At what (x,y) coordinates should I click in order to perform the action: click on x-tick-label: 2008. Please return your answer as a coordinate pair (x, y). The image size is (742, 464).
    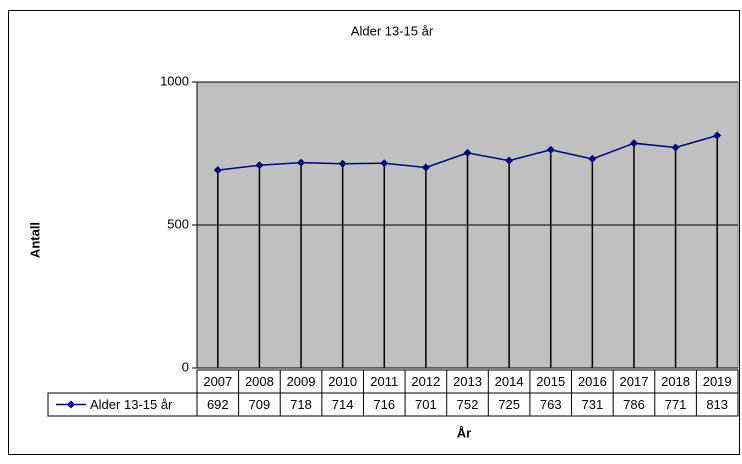
    Looking at the image, I should click on (259, 381).